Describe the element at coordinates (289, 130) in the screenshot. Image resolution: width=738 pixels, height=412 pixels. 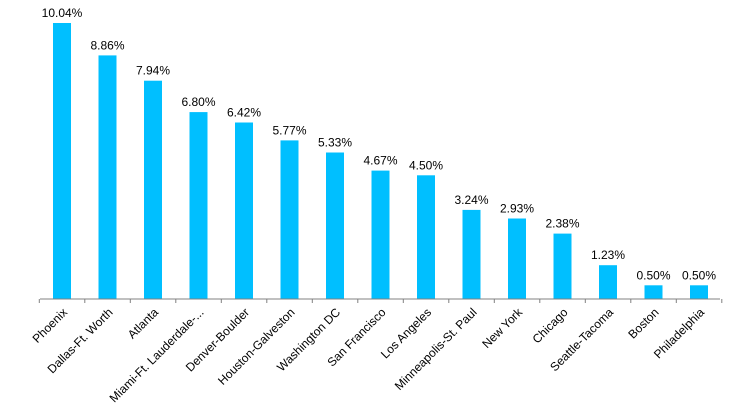
I see `bar-value-label: 5.77%` at that location.